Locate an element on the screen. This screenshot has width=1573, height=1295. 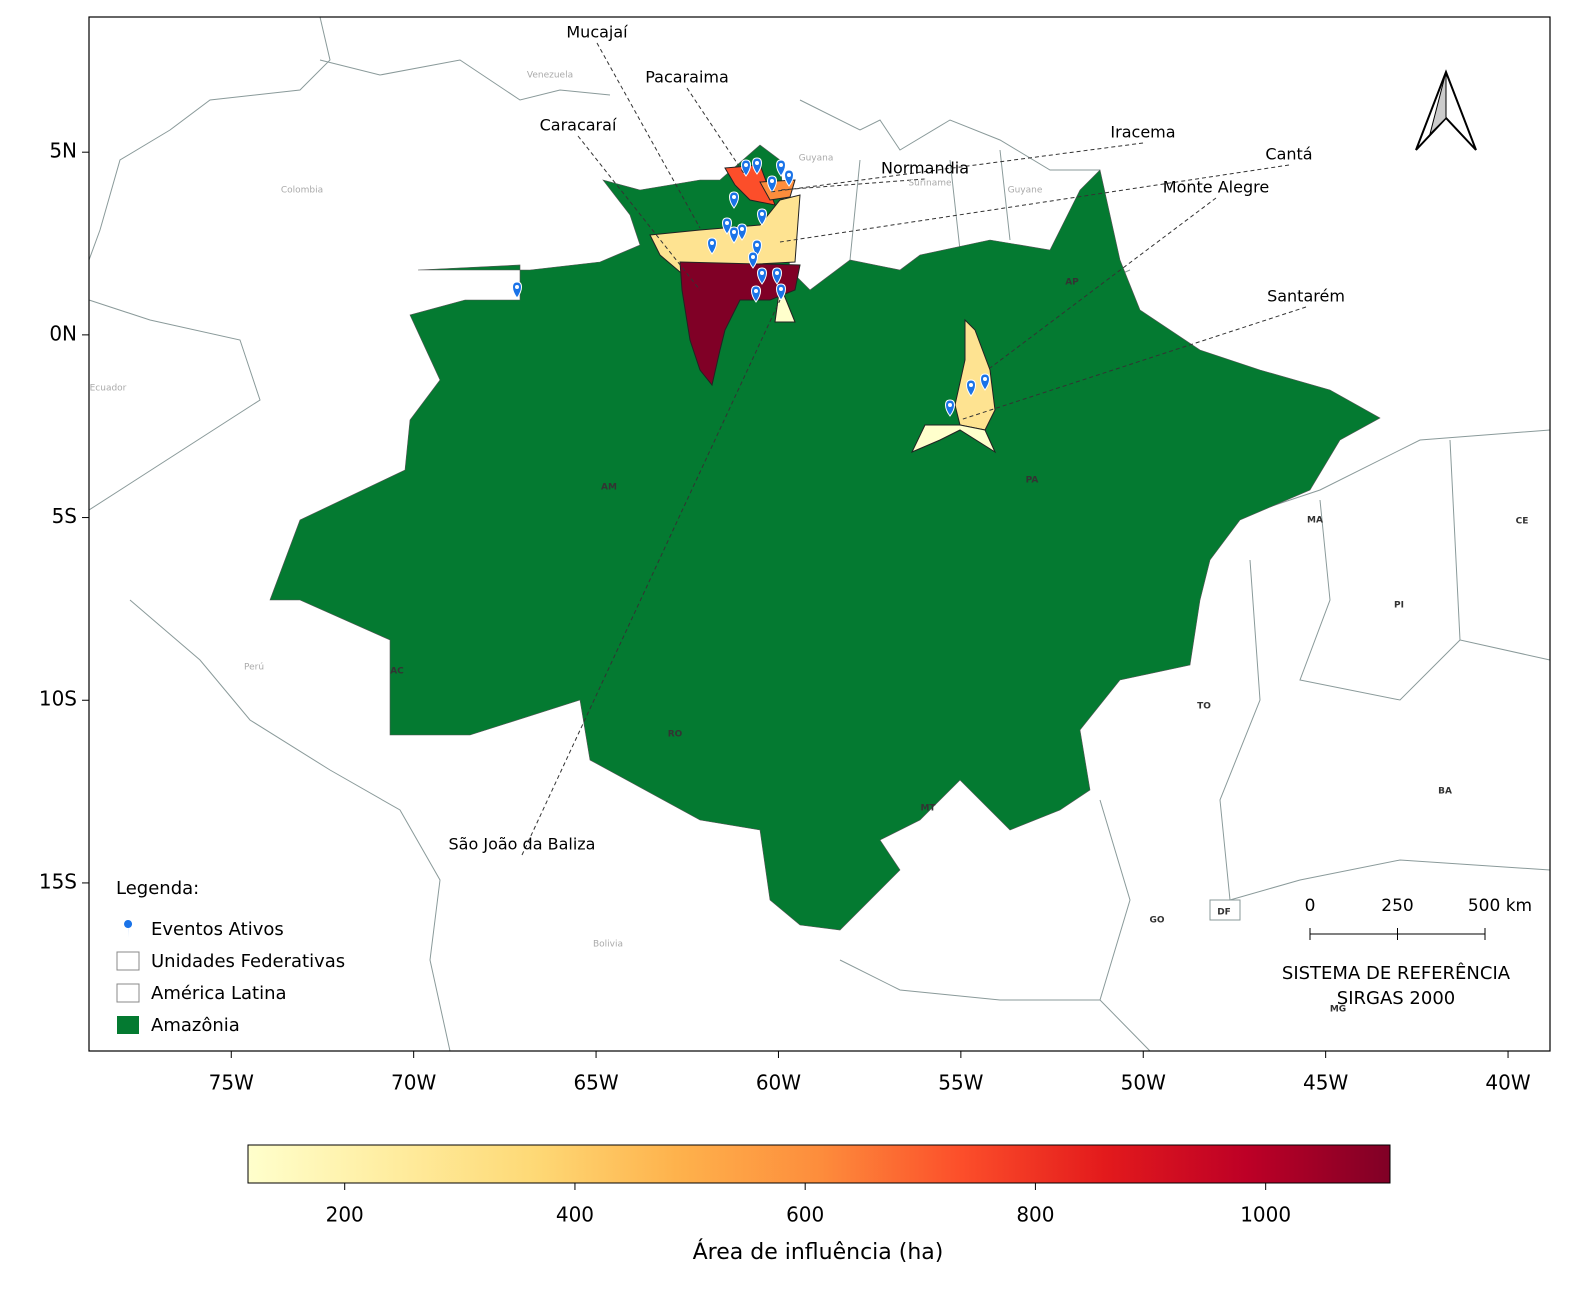
municipality-label: Cantá is located at coordinates (1288, 154).